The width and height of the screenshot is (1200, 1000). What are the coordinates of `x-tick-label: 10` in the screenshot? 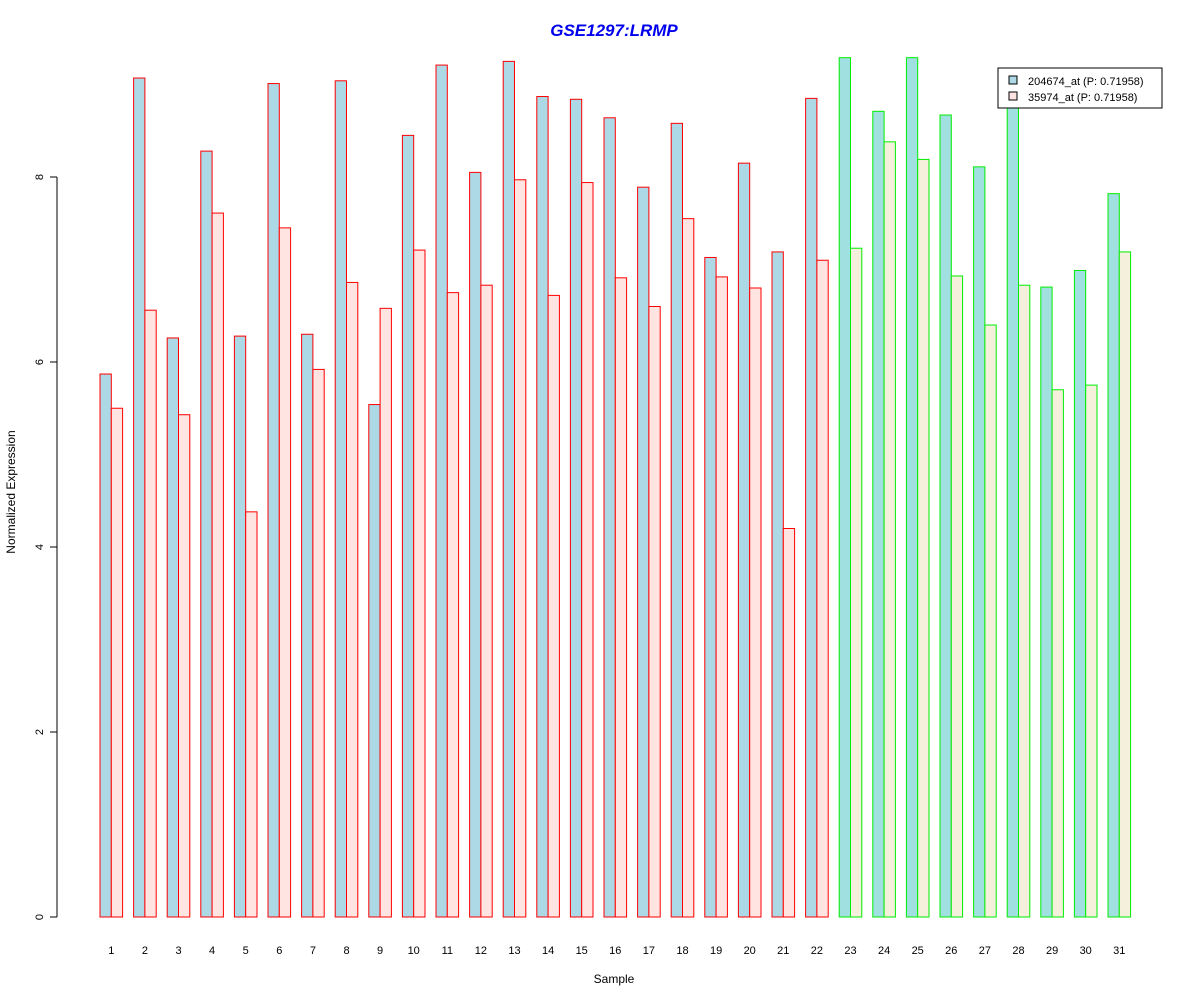 It's located at (414, 951).